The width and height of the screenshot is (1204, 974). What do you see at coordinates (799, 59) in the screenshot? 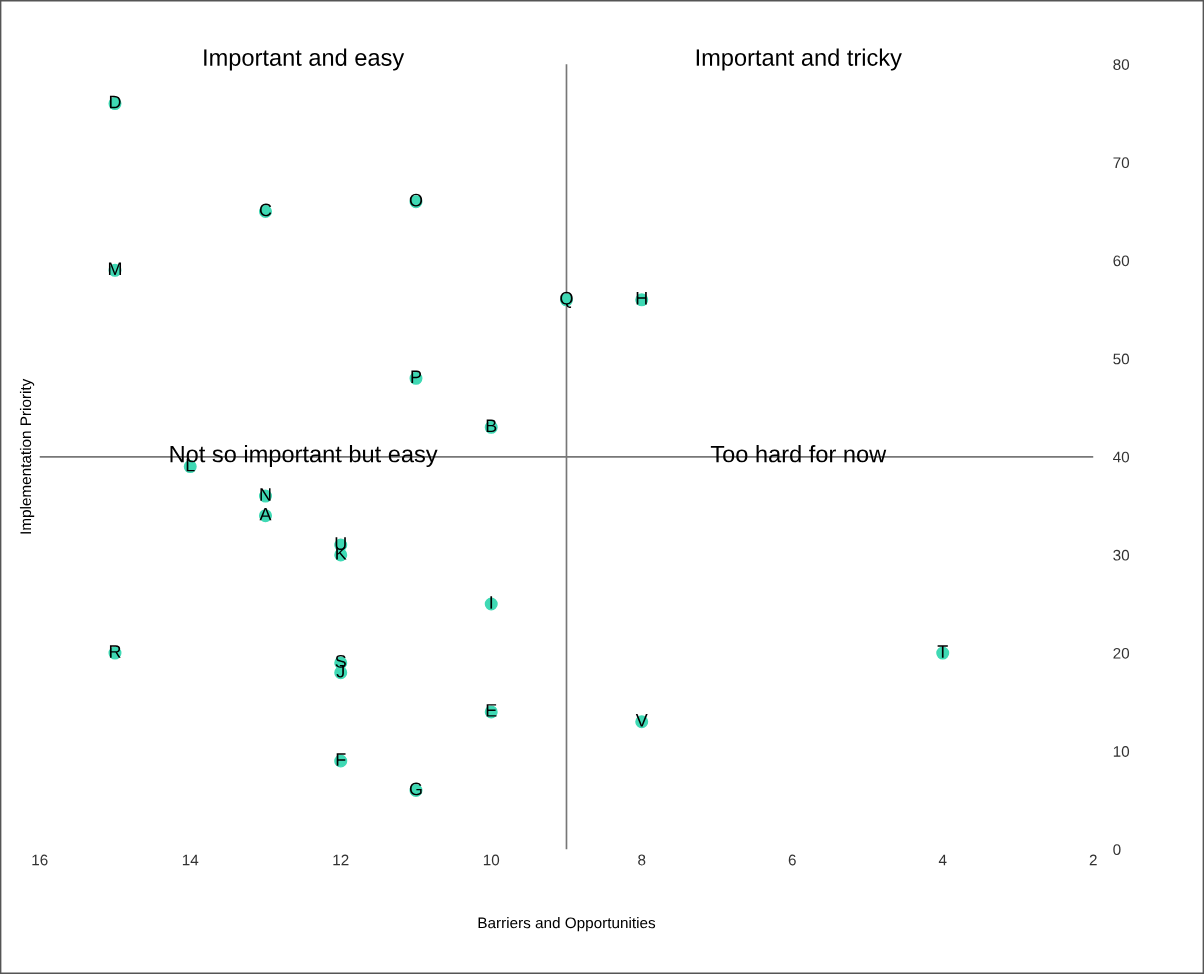
I see `annotation: Important and tricky` at bounding box center [799, 59].